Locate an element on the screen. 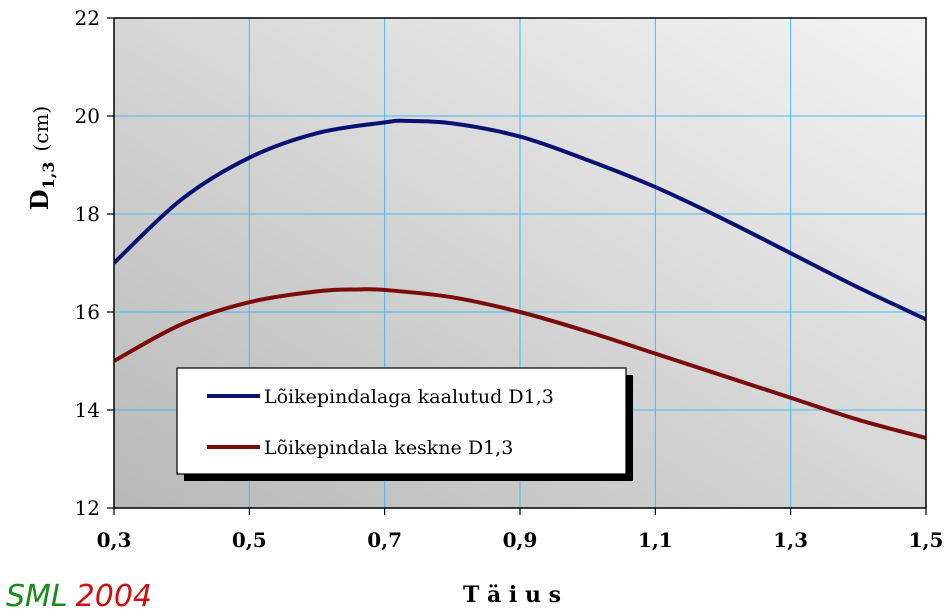  y-axis-title-sub: 1,3 is located at coordinates (48, 176).